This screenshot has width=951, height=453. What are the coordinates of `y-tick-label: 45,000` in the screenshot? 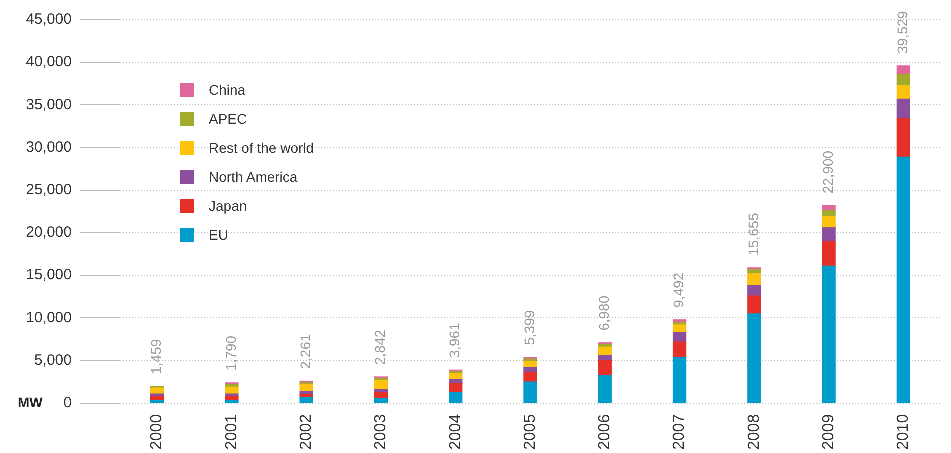 It's located at (49, 19).